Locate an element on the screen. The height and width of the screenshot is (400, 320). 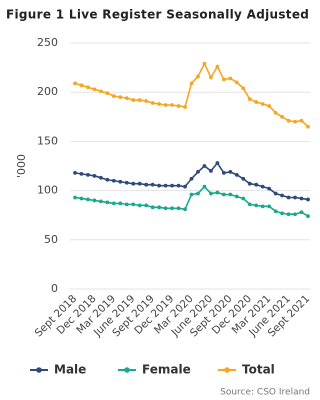
y-tick-label: 0 is located at coordinates (54, 288).